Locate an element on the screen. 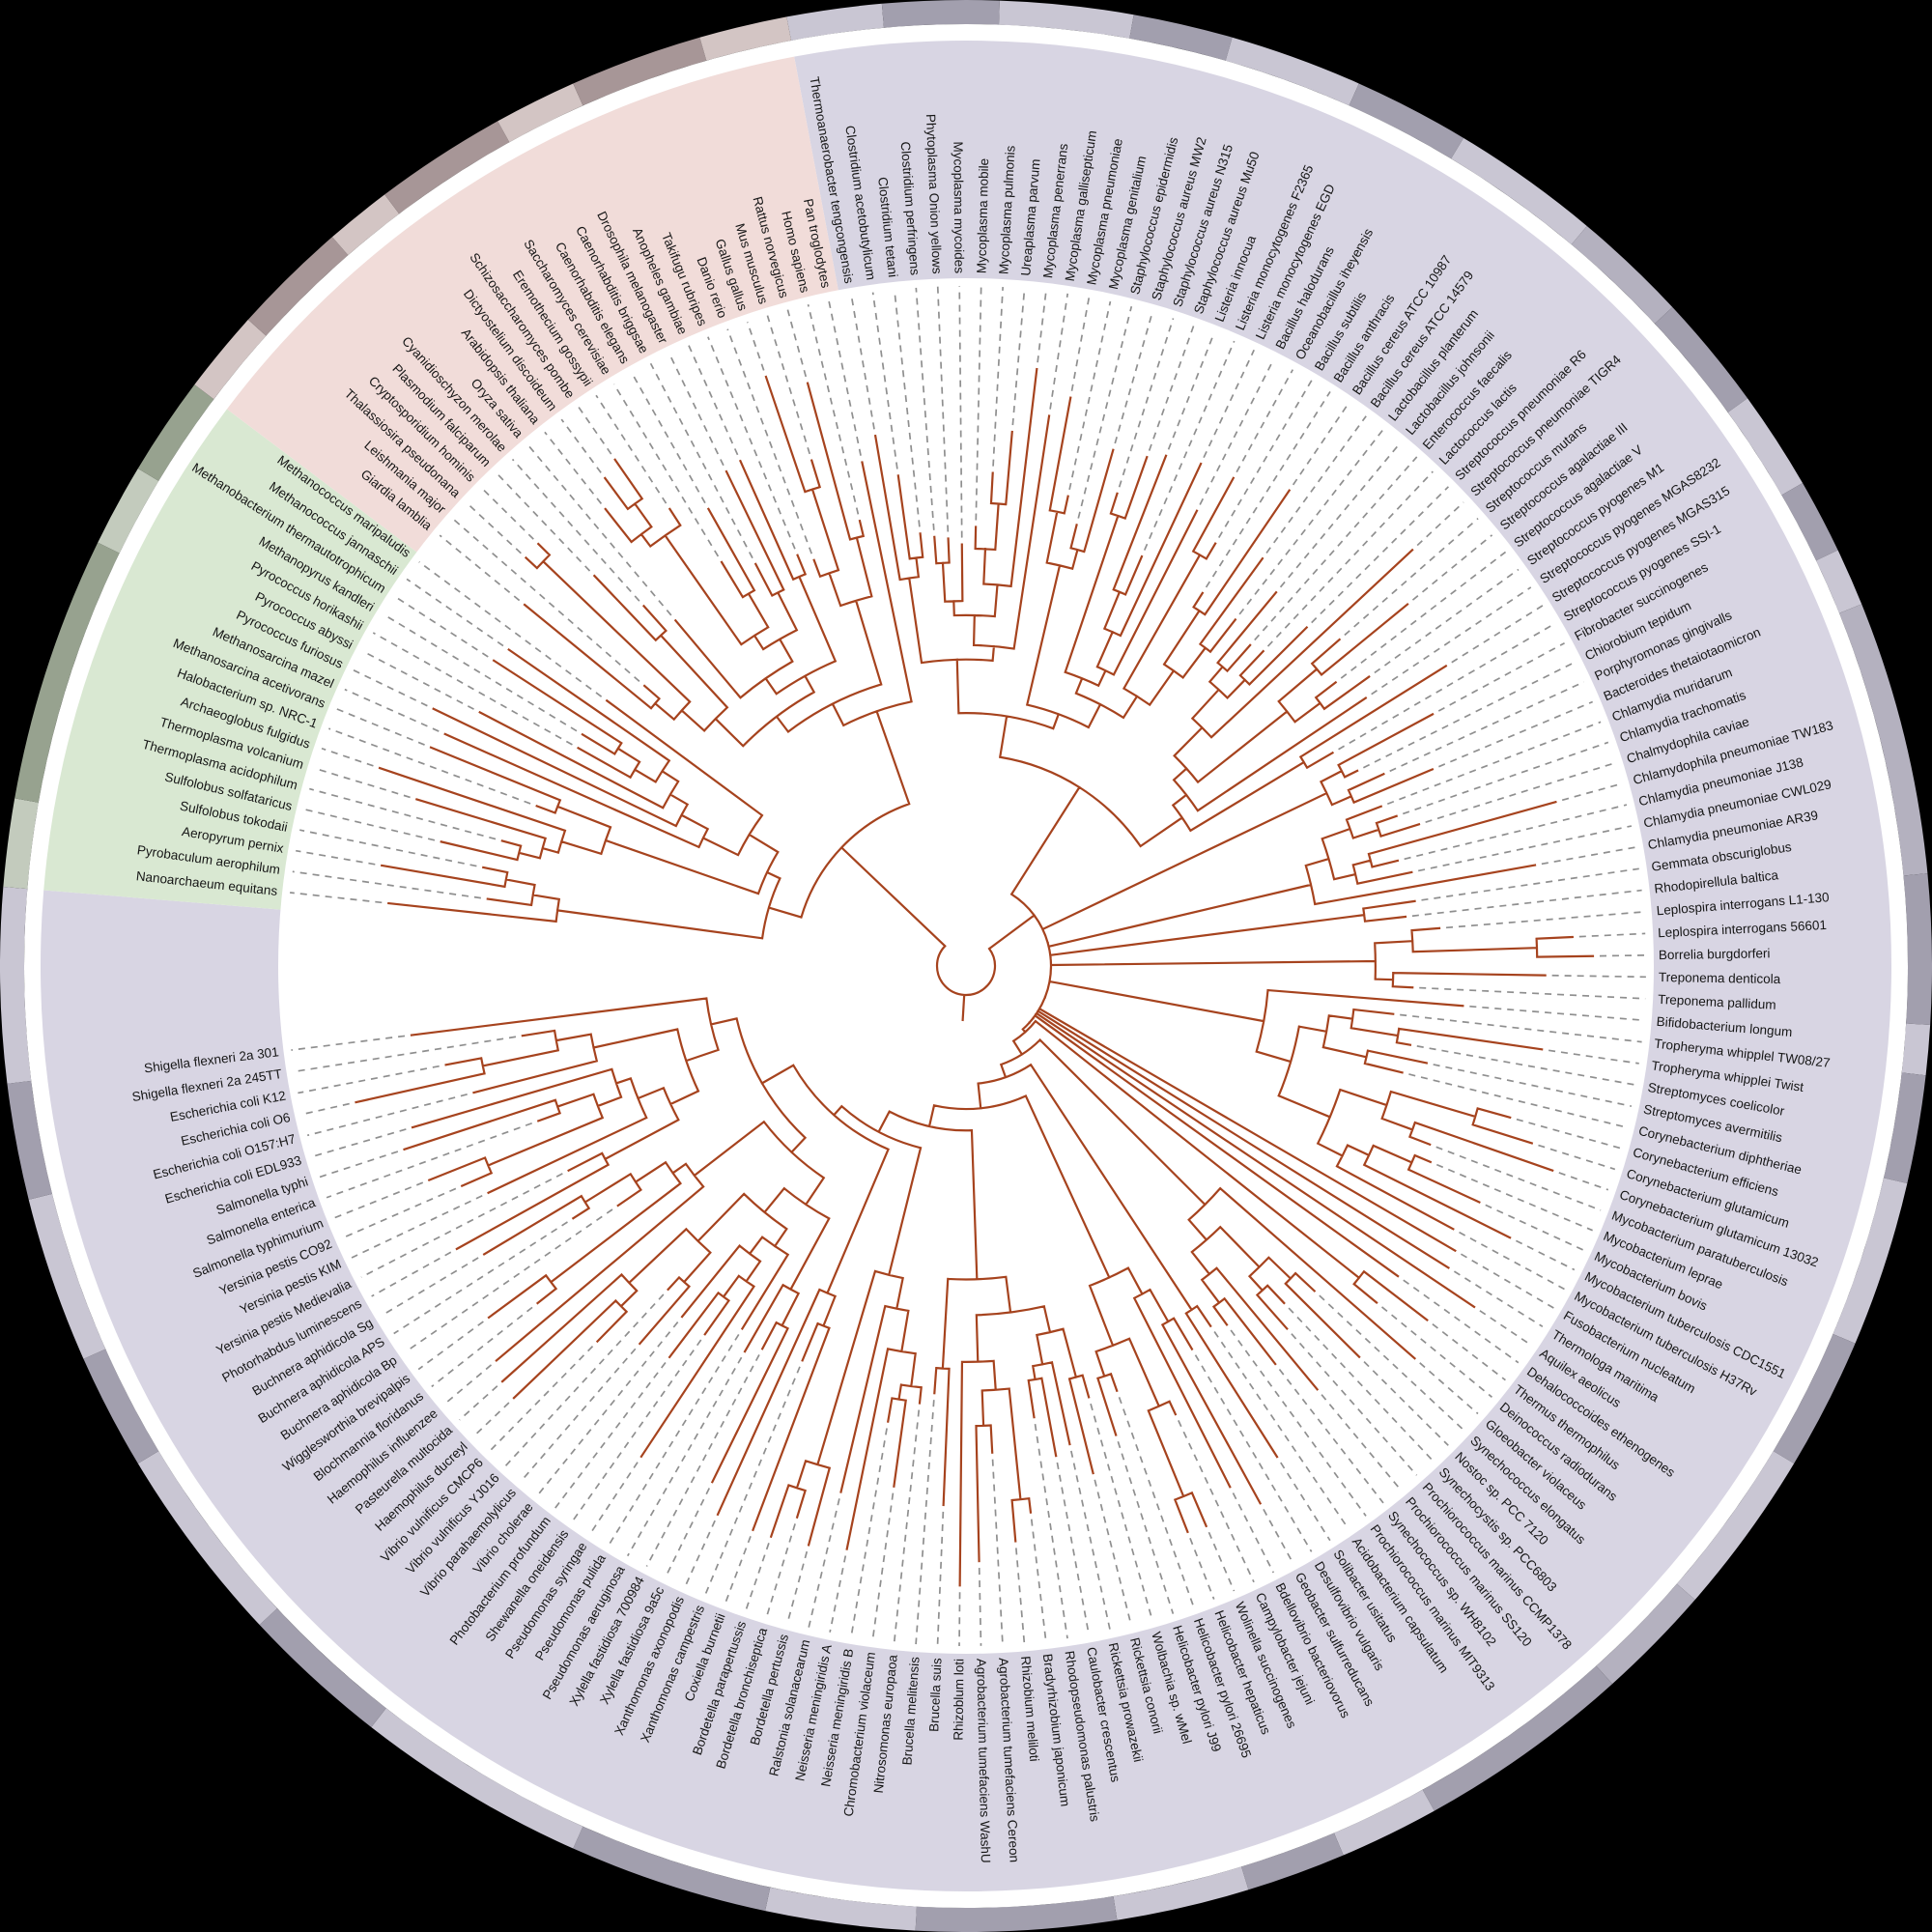 The image size is (1932, 1932). taxon-label: Treponema pallidum is located at coordinates (1717, 1002).